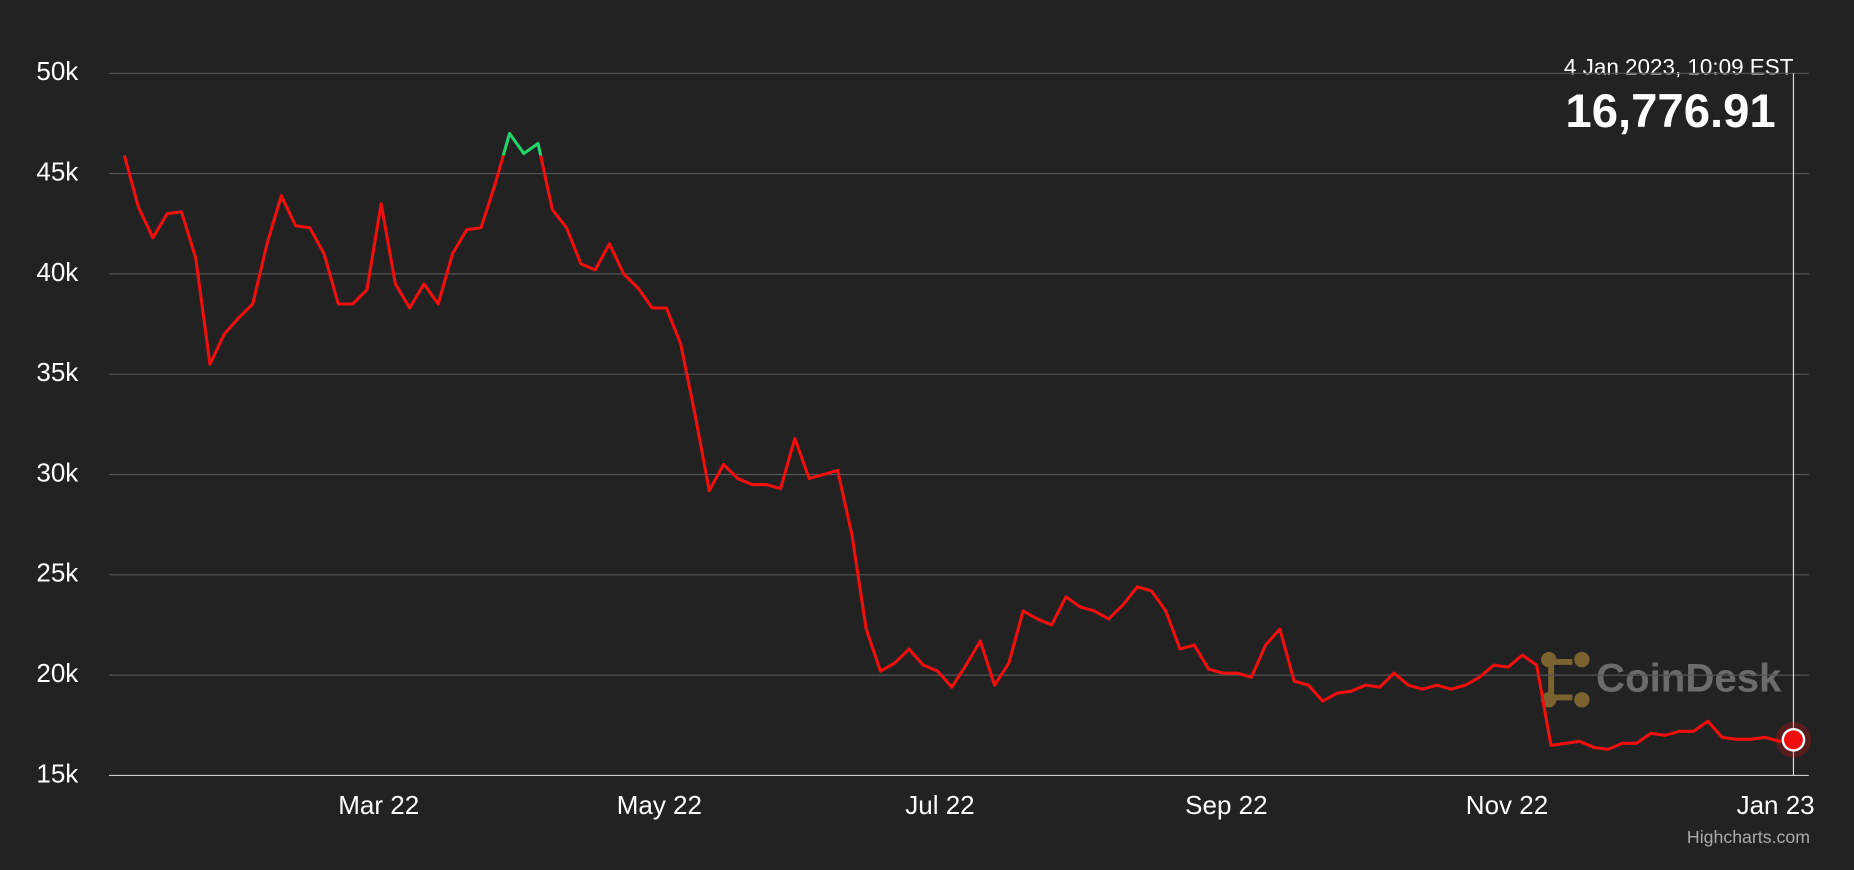  Describe the element at coordinates (1226, 805) in the screenshot. I see `x-tick-label: Sep 22` at that location.